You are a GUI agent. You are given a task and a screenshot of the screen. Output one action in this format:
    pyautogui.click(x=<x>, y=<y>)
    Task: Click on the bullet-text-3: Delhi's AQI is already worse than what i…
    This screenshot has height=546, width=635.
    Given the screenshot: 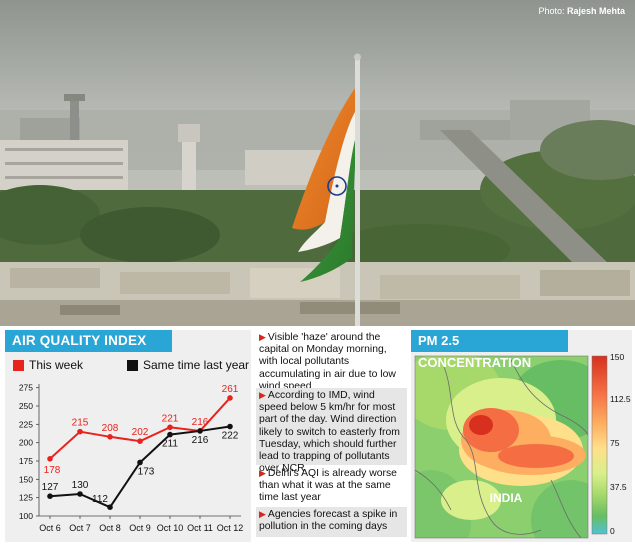 What is the action you would take?
    pyautogui.click(x=328, y=486)
    